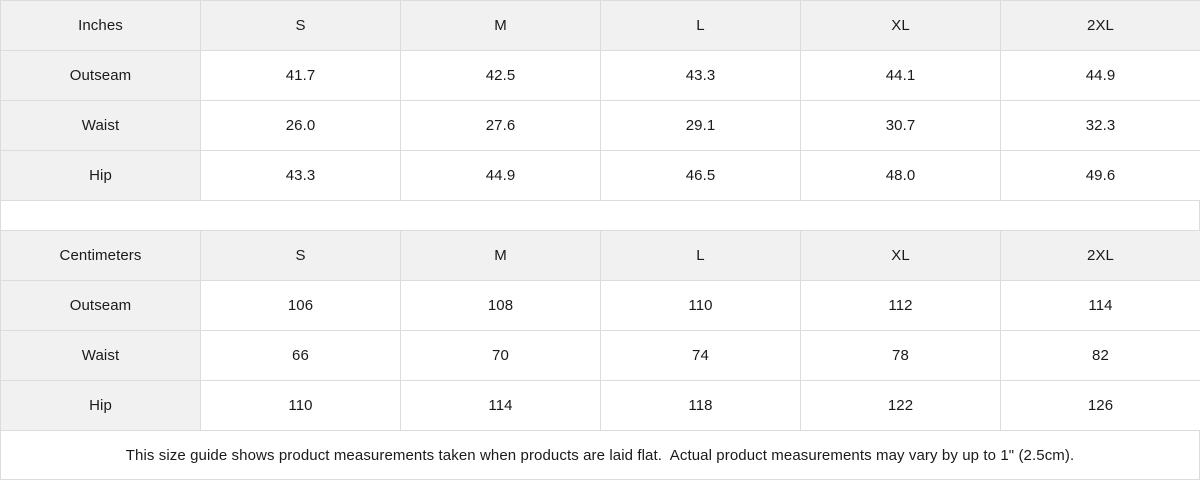 The width and height of the screenshot is (1200, 480). I want to click on cell-hip-l: 118, so click(700, 406).